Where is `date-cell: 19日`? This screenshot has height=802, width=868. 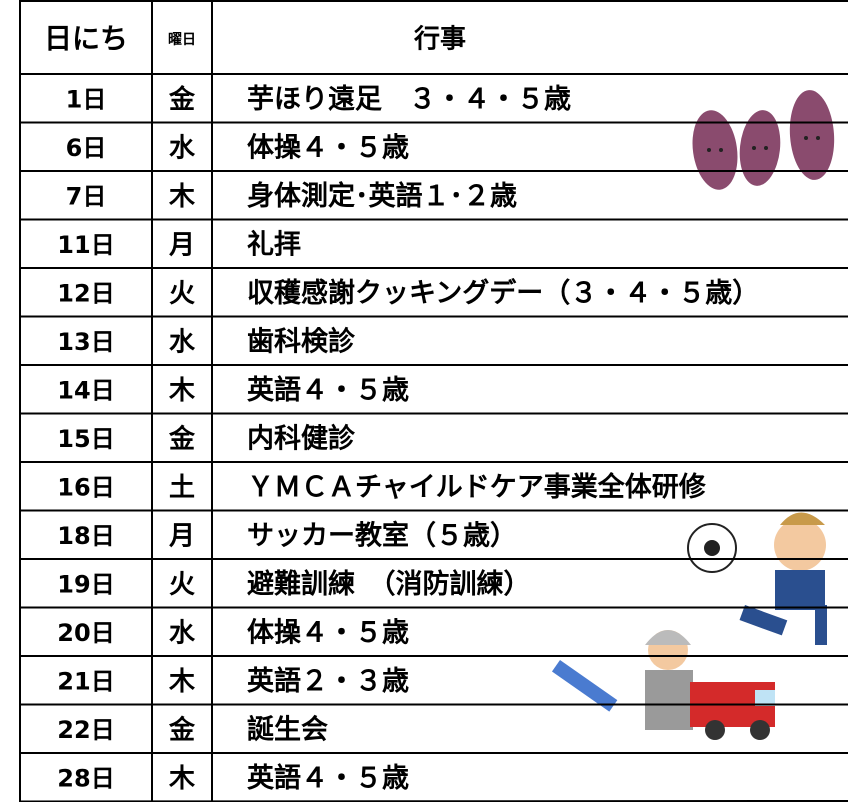 date-cell: 19日 is located at coordinates (85, 584).